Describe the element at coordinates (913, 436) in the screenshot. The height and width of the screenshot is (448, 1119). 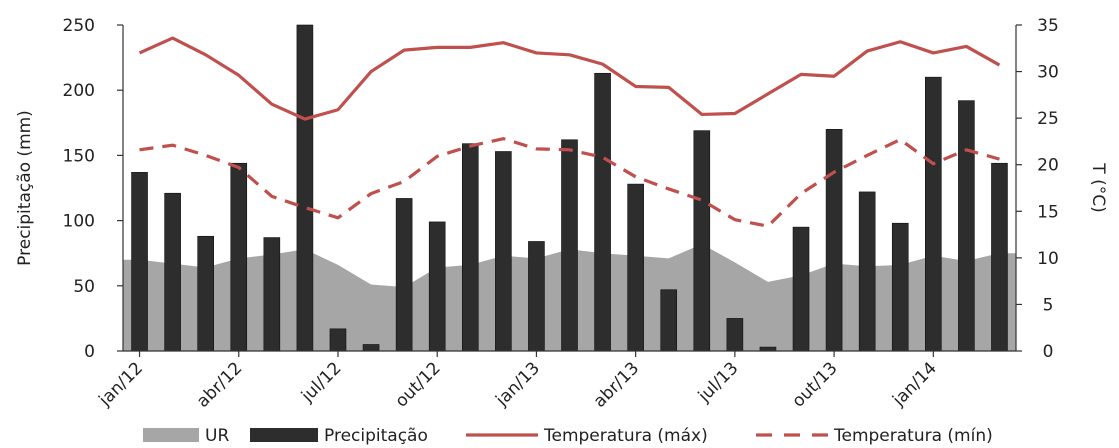
I see `legend-tmin-label: Temperatura (mín)` at that location.